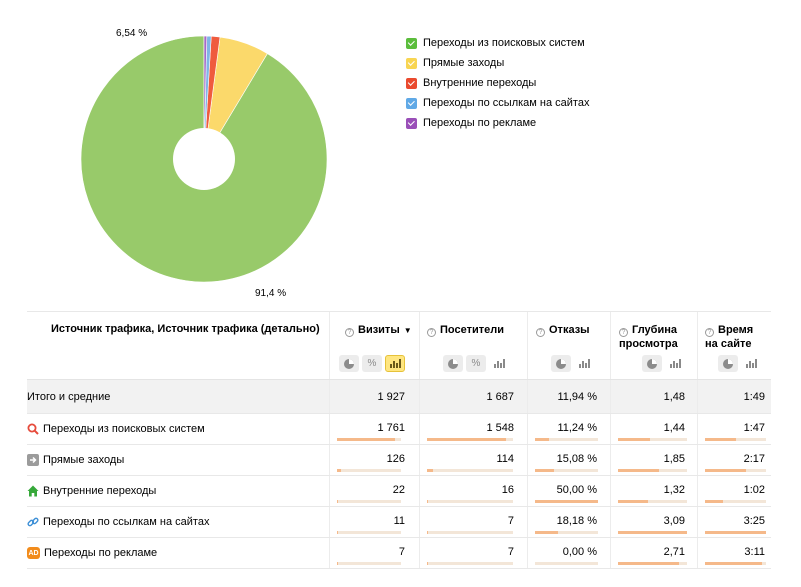  I want to click on row-label: Переходы из поисковых систем, so click(116, 429).